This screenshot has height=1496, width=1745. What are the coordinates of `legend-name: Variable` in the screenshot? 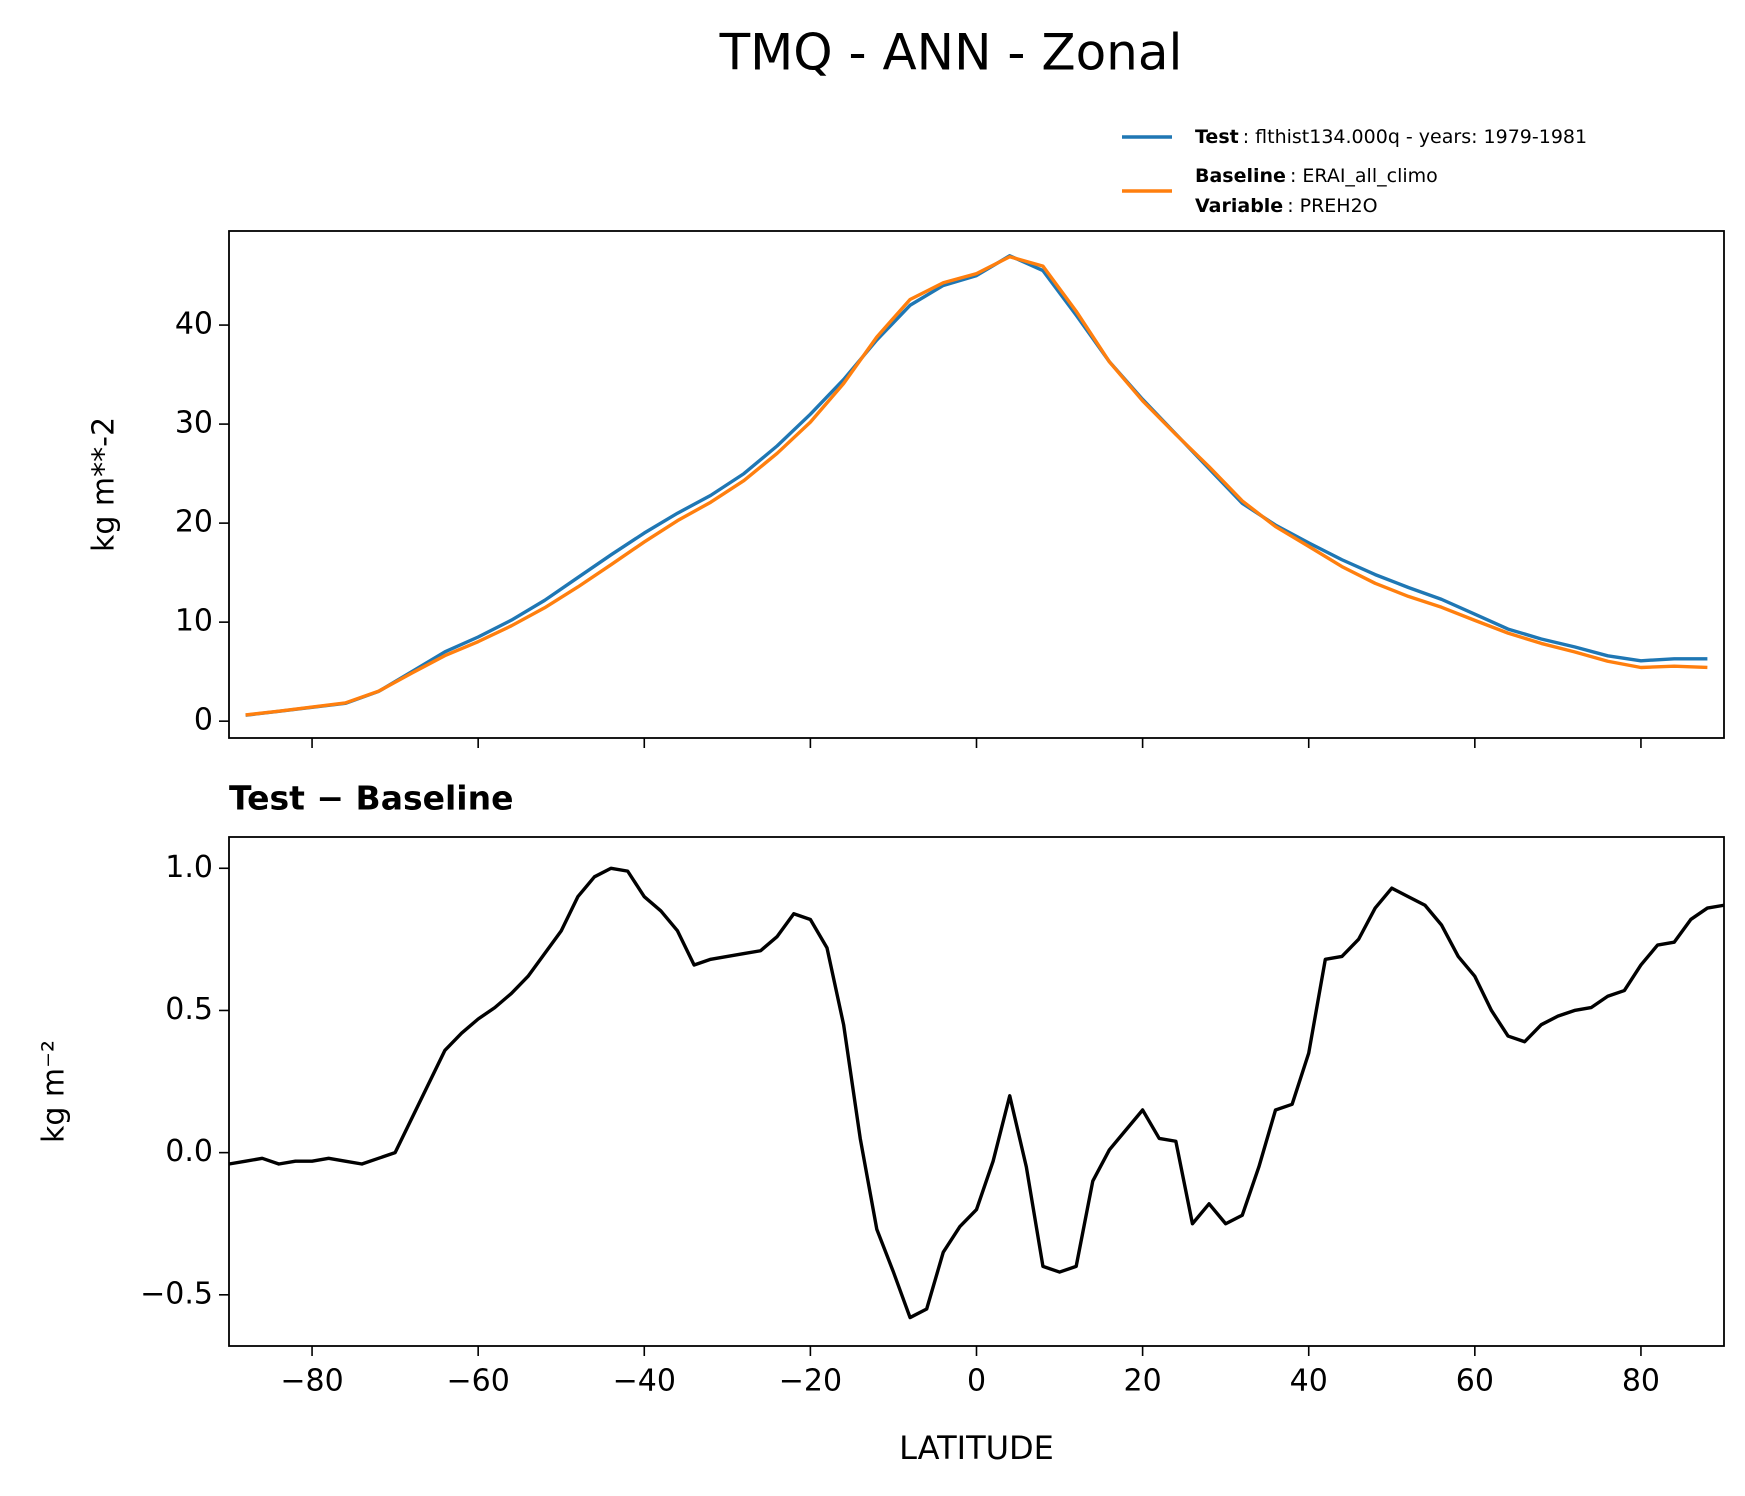 It's located at (1239, 206).